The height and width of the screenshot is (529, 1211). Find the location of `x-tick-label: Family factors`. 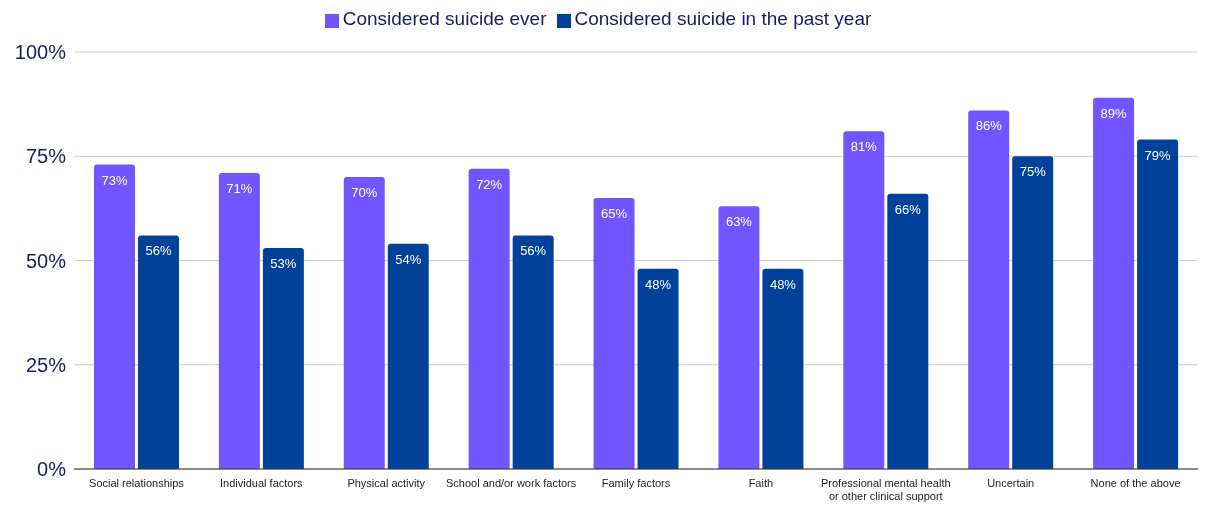

x-tick-label: Family factors is located at coordinates (636, 483).